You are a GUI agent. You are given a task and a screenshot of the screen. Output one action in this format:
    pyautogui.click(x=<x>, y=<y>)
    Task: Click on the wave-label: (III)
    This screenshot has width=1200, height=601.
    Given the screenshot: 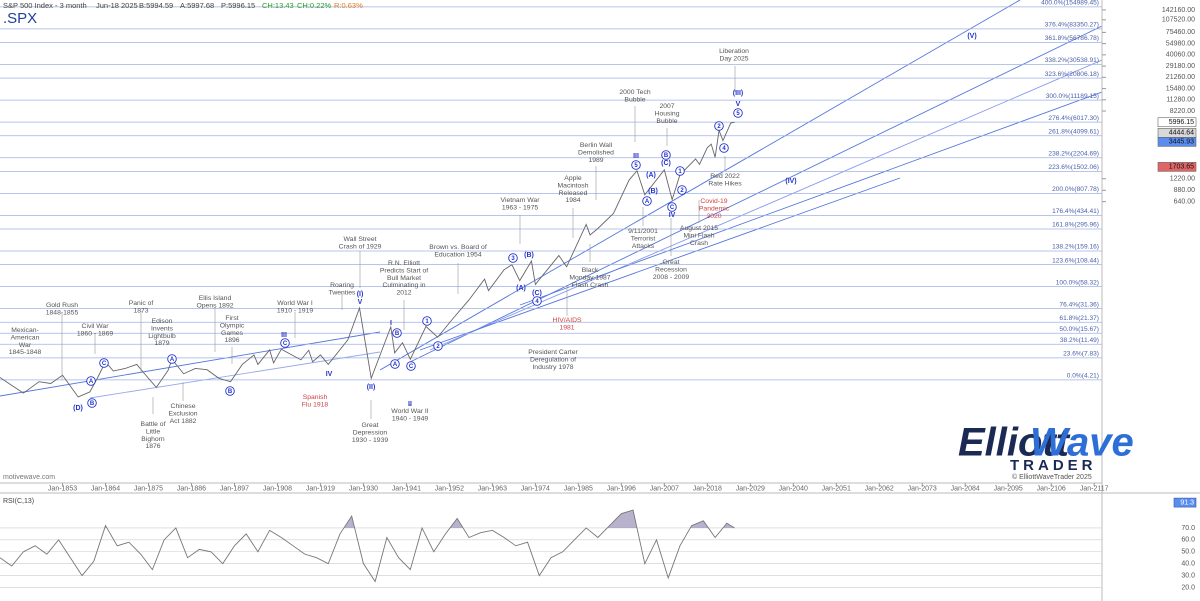 What is the action you would take?
    pyautogui.click(x=738, y=93)
    